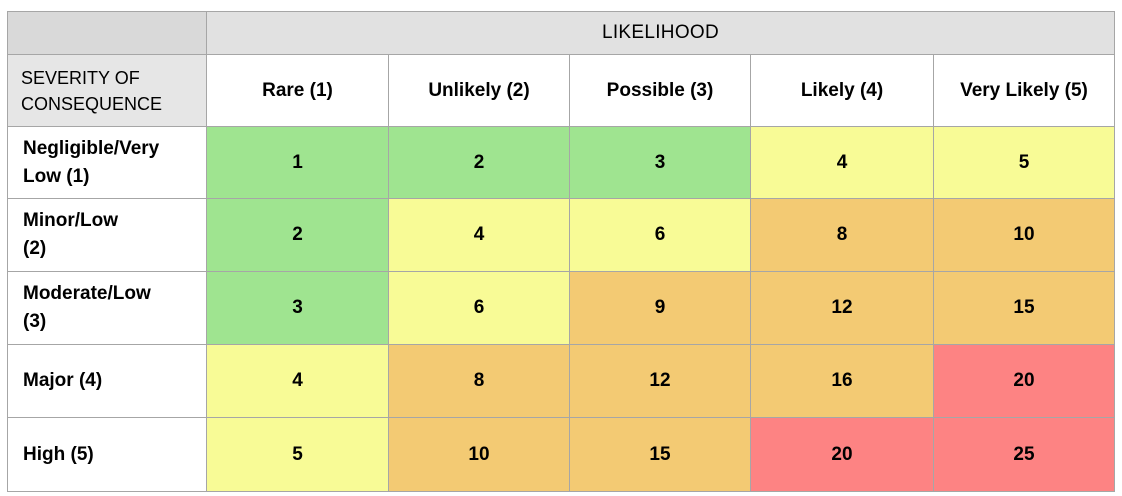 Image resolution: width=1122 pixels, height=496 pixels. I want to click on row-header-negligible: Negligible/Very Low (1), so click(107, 162).